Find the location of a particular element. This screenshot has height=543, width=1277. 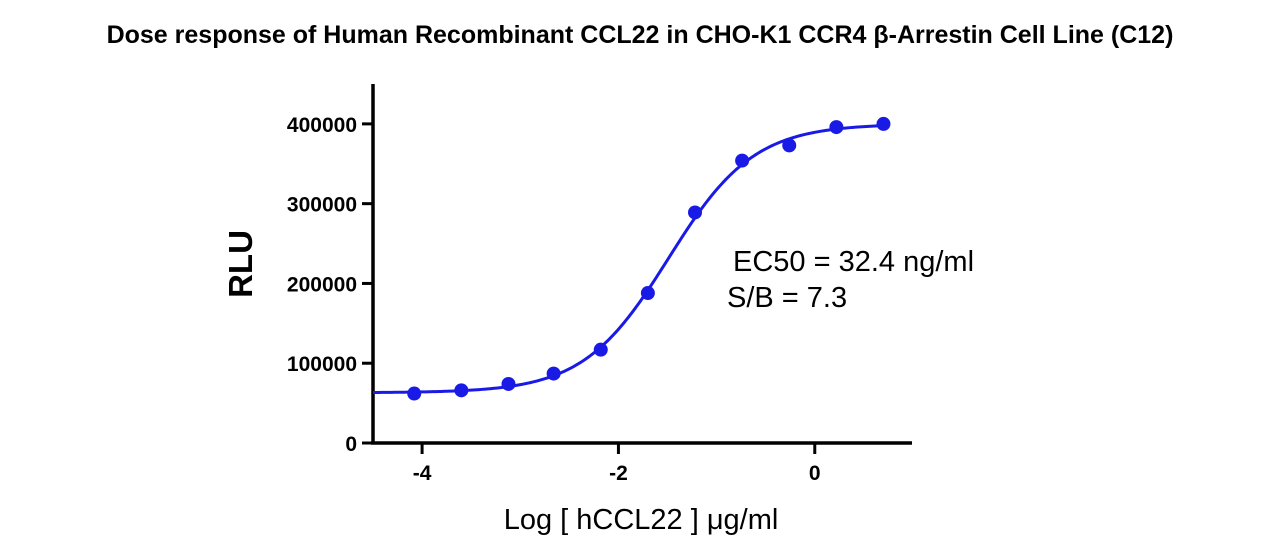

x-axis-label: Log [ hCCL22 ] μg/ml is located at coordinates (641, 520).